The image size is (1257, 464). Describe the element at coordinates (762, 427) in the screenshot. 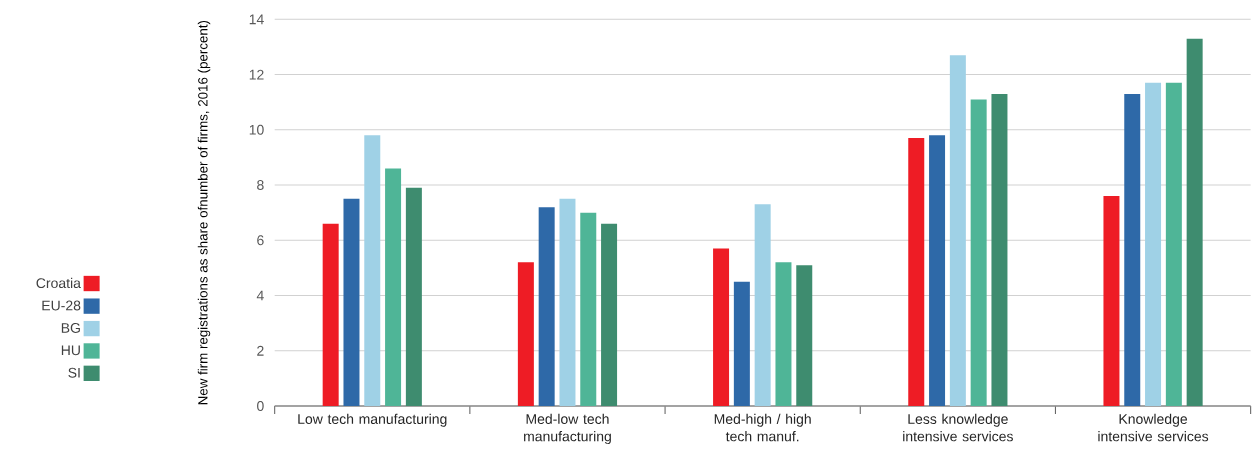

I see `x-tick-label: Med-high / high tech manuf.` at that location.